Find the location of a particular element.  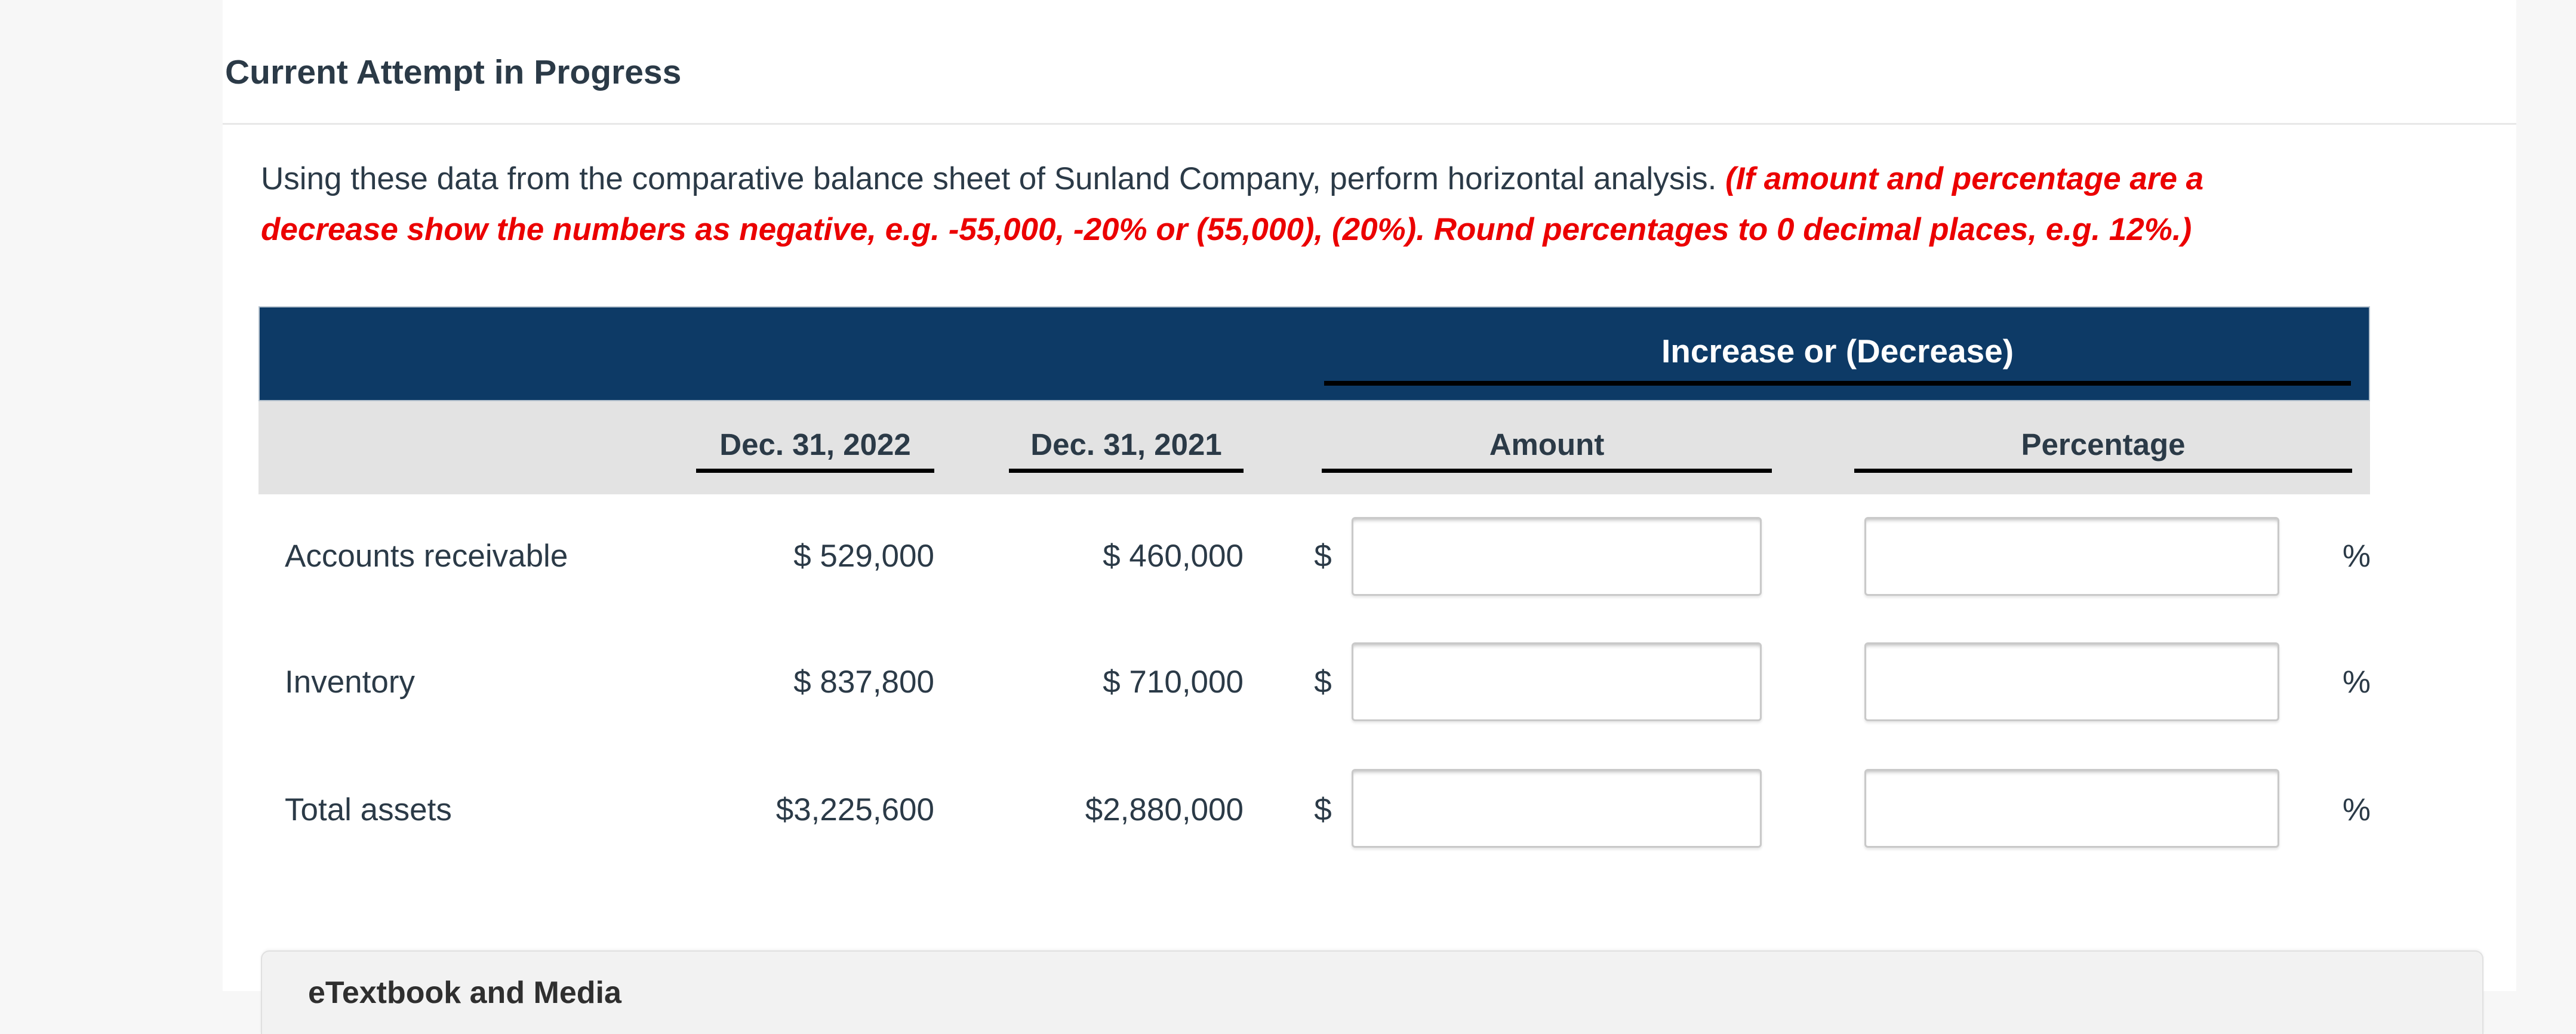

row-label-inventory: Inventory is located at coordinates (350, 682).